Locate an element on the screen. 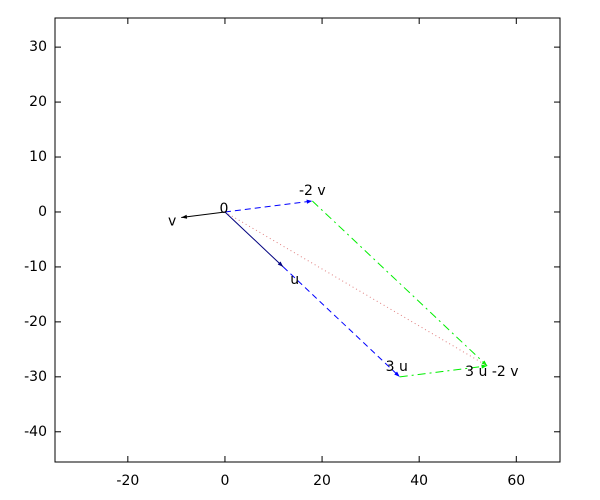  y-tick-label: -30 is located at coordinates (35, 377).